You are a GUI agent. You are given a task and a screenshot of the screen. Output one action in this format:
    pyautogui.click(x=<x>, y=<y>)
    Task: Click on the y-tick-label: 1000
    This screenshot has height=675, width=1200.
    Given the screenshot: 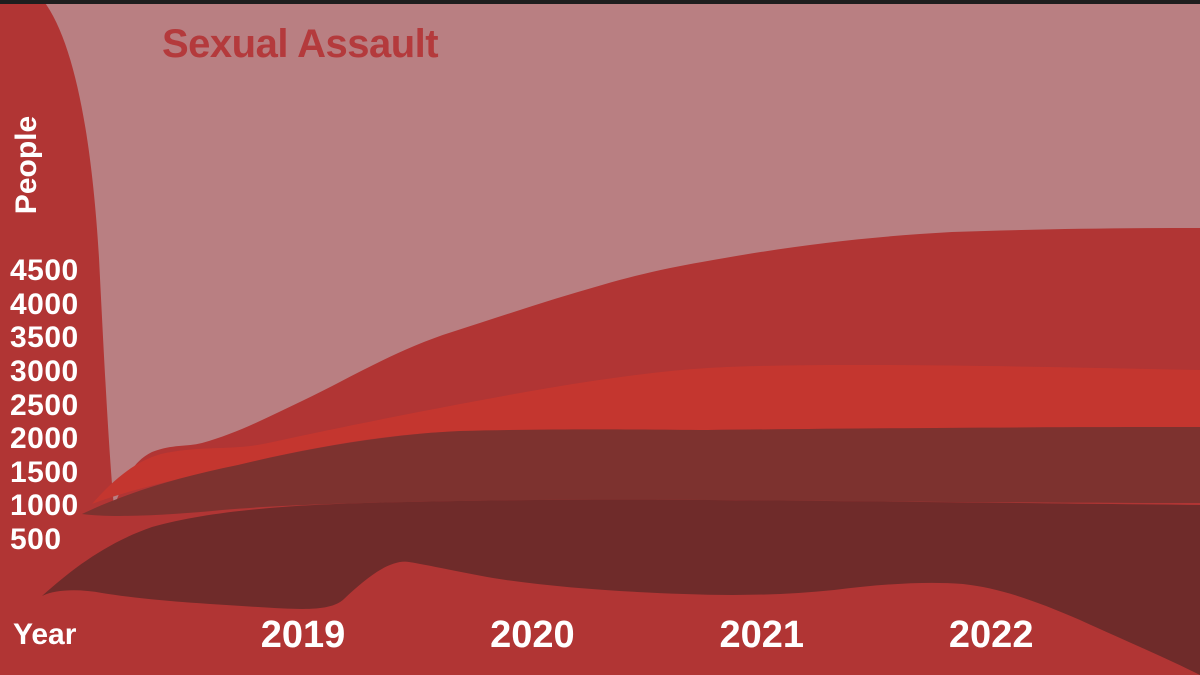 What is the action you would take?
    pyautogui.click(x=44, y=506)
    